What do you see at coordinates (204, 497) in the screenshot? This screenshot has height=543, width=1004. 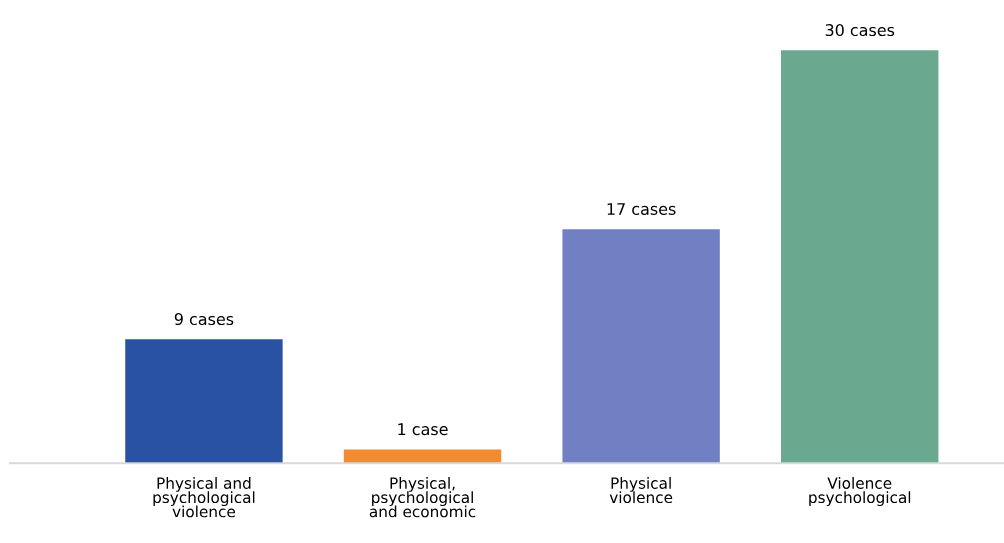 I see `x-tick-label: Physical and psychological violence` at bounding box center [204, 497].